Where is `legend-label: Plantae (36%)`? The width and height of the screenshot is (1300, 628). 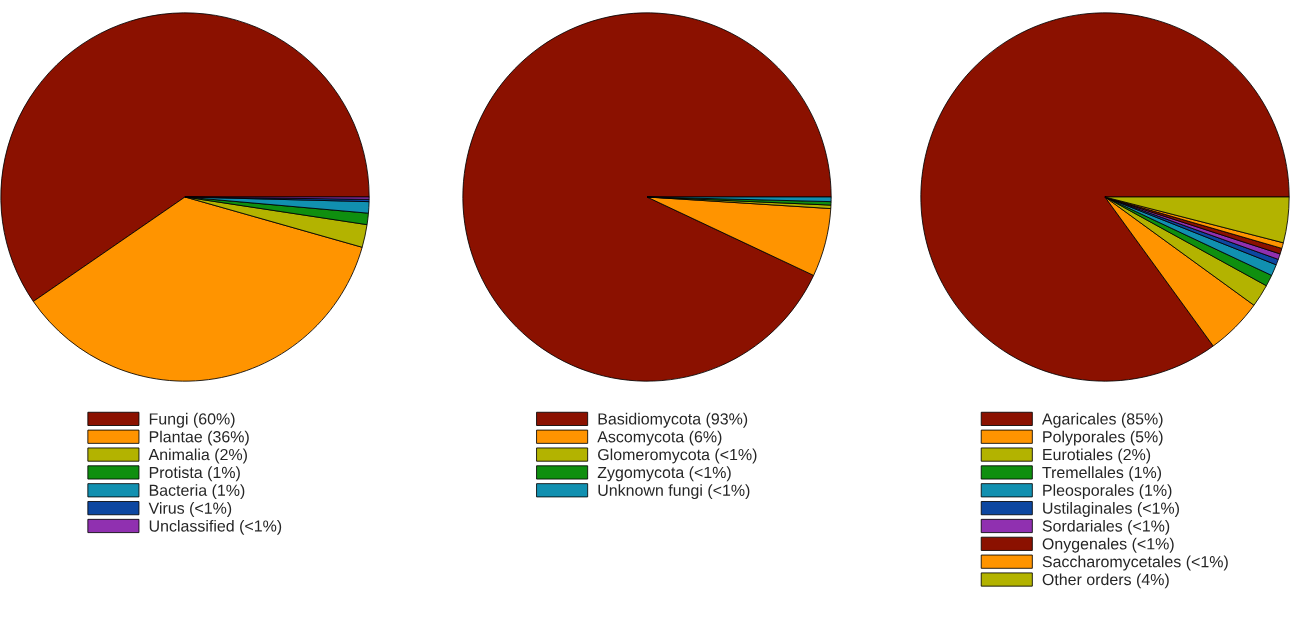
legend-label: Plantae (36%) is located at coordinates (199, 438).